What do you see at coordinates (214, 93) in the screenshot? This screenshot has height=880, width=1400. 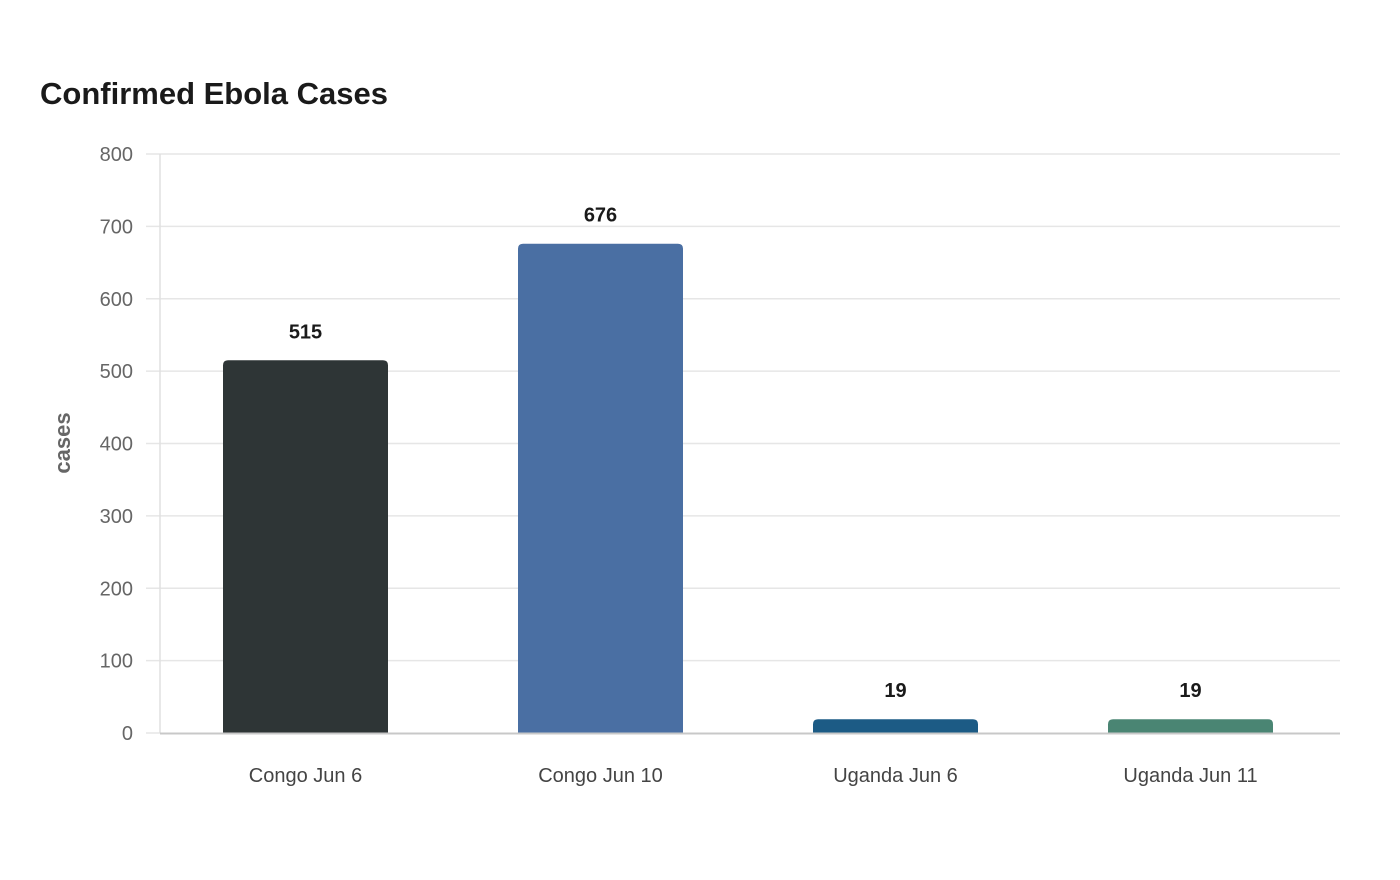 I see `chart-title: Confirmed Ebola Cases` at bounding box center [214, 93].